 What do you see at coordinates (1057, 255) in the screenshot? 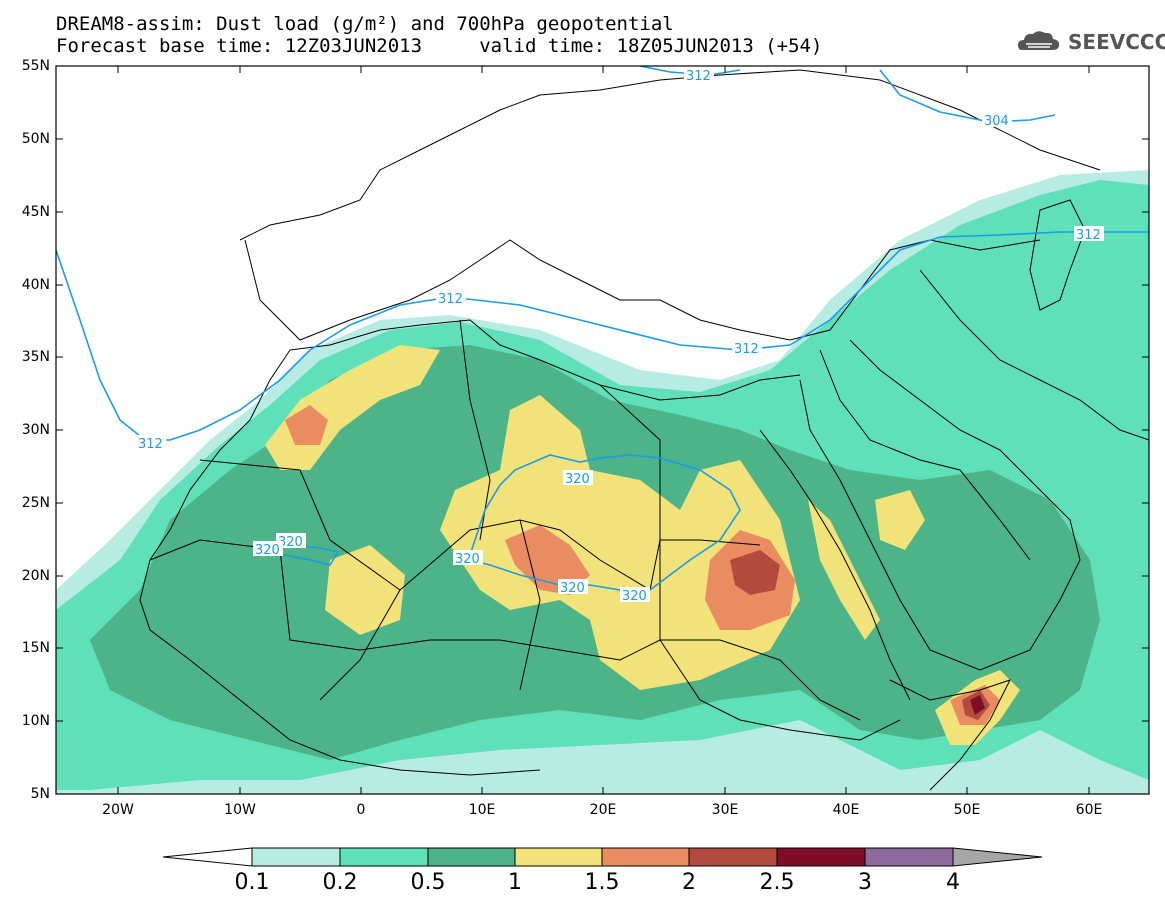
I see `caspian-sea` at bounding box center [1057, 255].